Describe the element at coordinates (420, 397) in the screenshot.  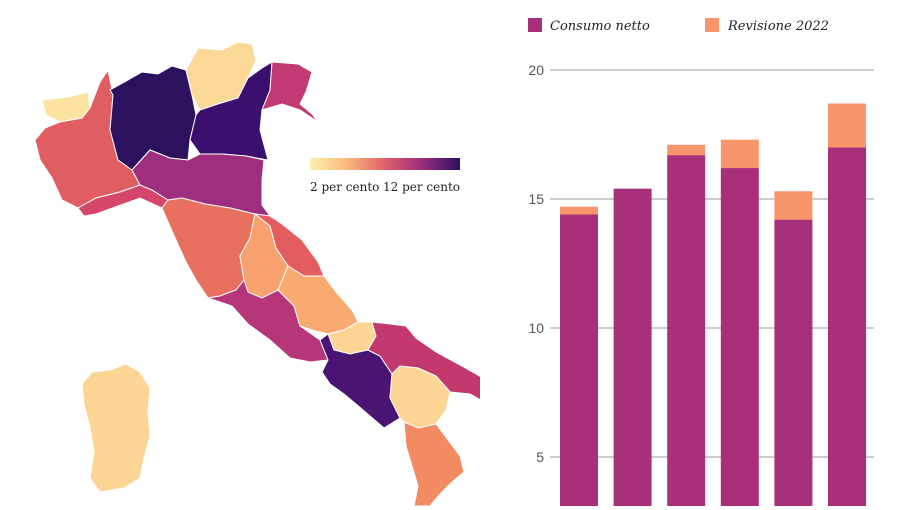
I see `region-basilicata` at that location.